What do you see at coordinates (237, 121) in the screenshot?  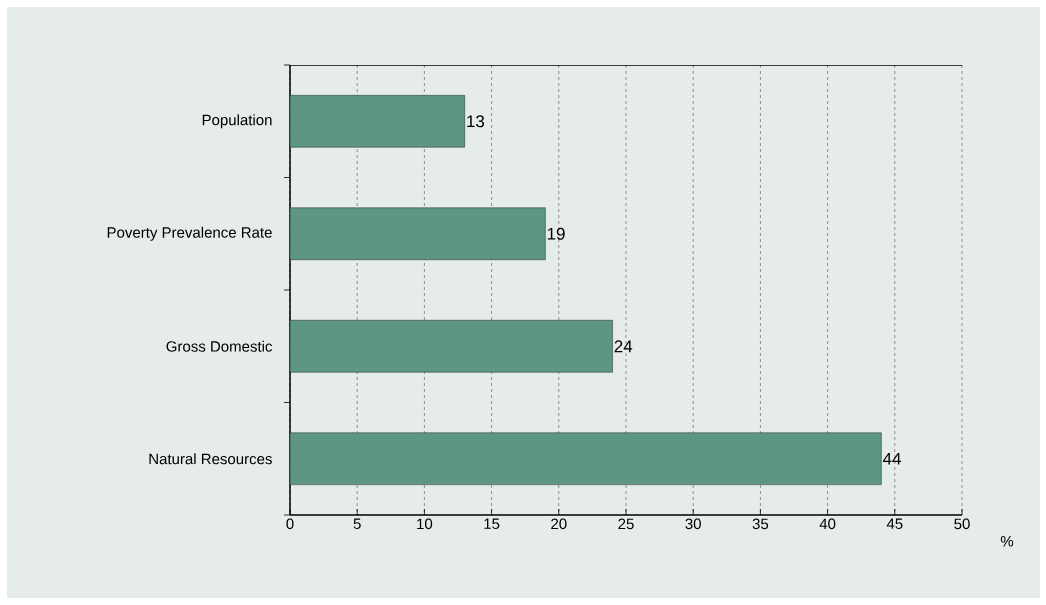 I see `y-tick-label: Population` at bounding box center [237, 121].